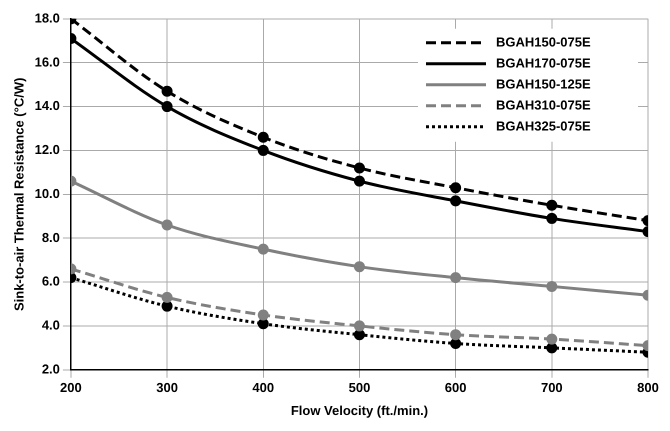  What do you see at coordinates (359, 388) in the screenshot?
I see `x-tick-label: 500` at bounding box center [359, 388].